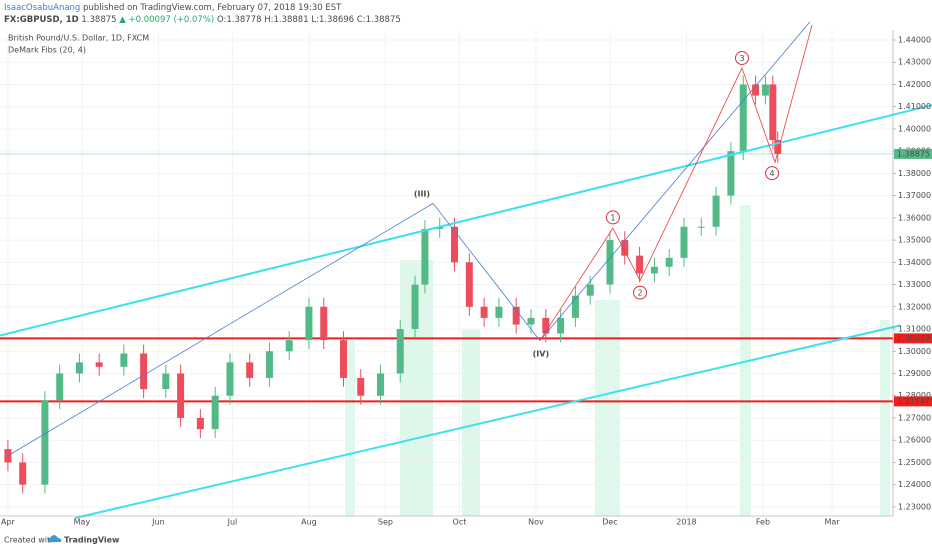 The width and height of the screenshot is (932, 550). What do you see at coordinates (158, 522) in the screenshot?
I see `x-tick-label: Jun` at bounding box center [158, 522].